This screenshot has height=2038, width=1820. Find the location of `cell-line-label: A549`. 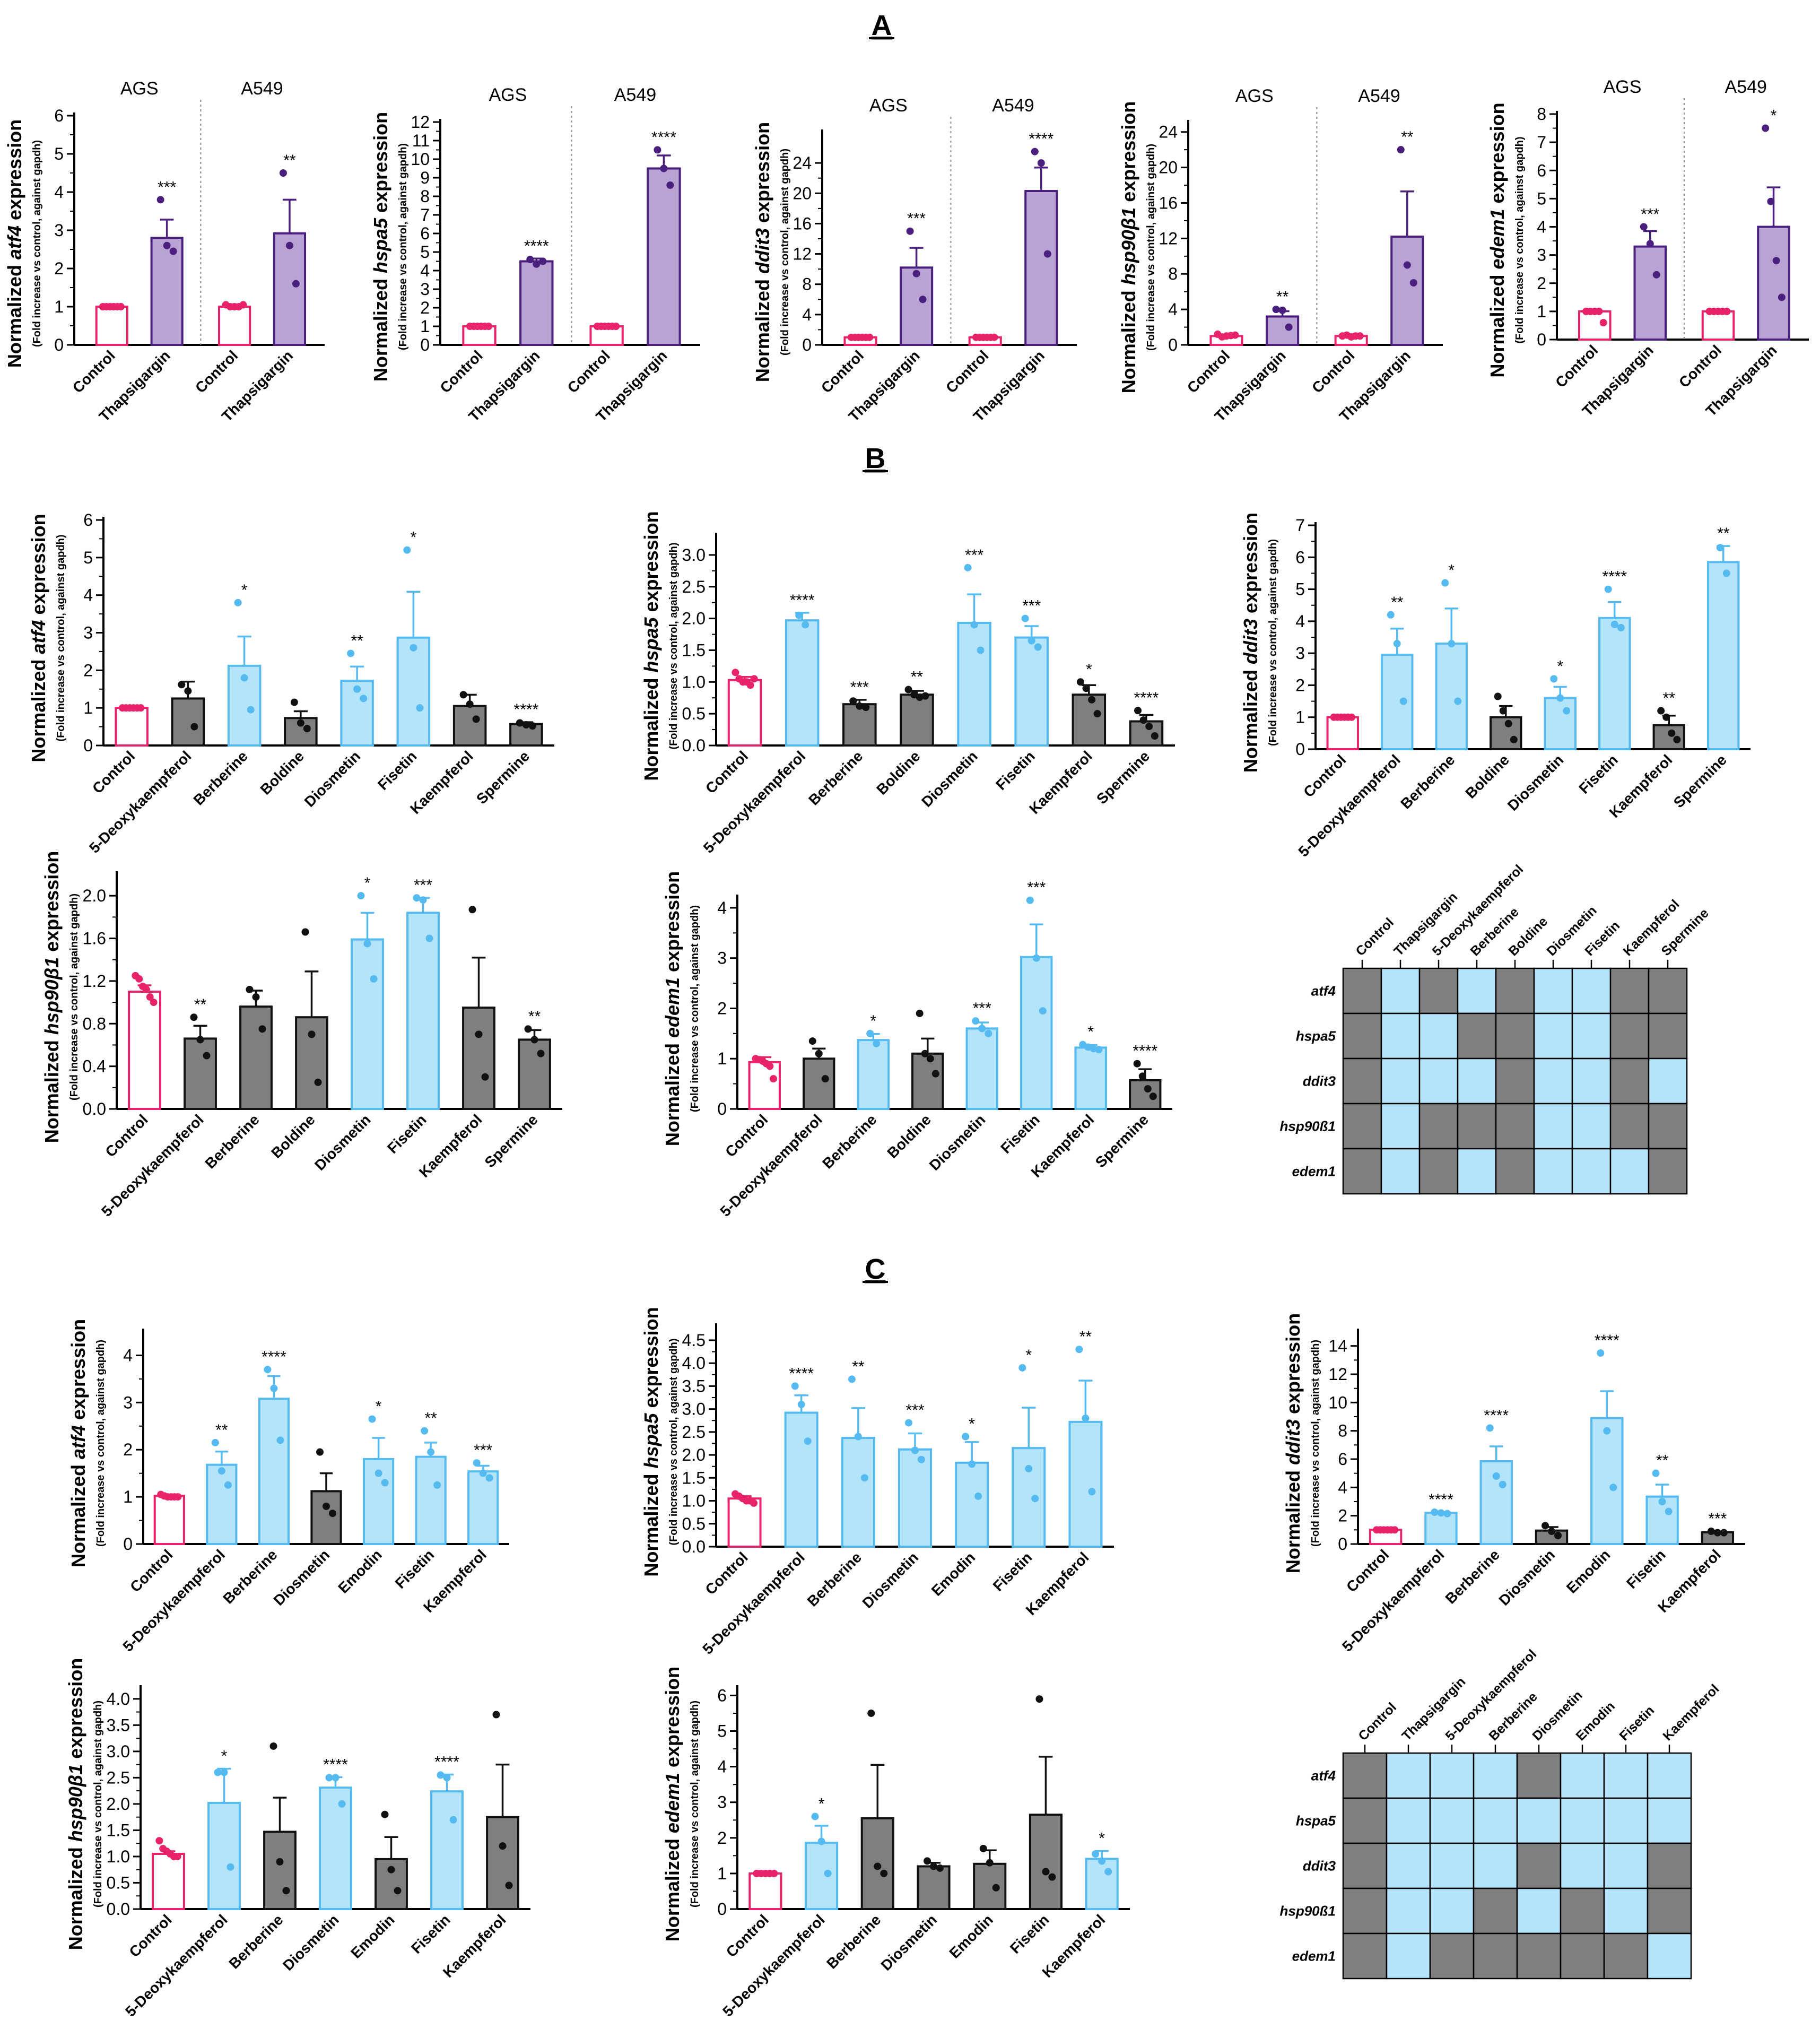

cell-line-label: A549 is located at coordinates (1746, 87).